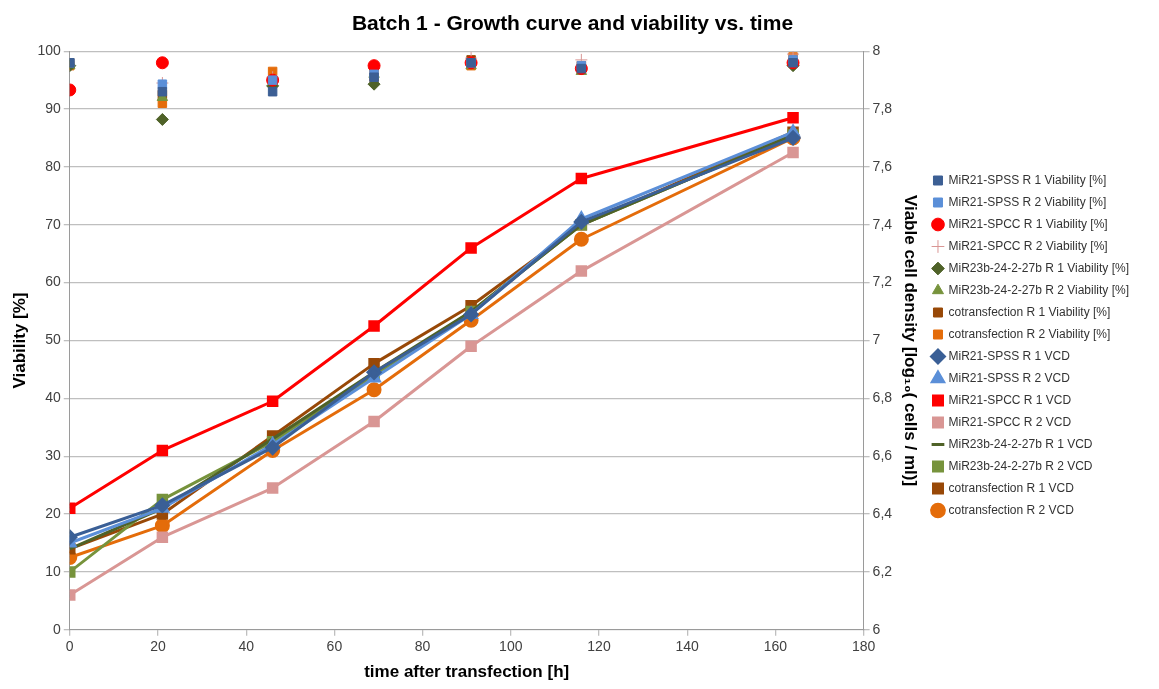 This screenshot has height=689, width=1159. Describe the element at coordinates (158, 646) in the screenshot. I see `x-tick-label: 20` at that location.